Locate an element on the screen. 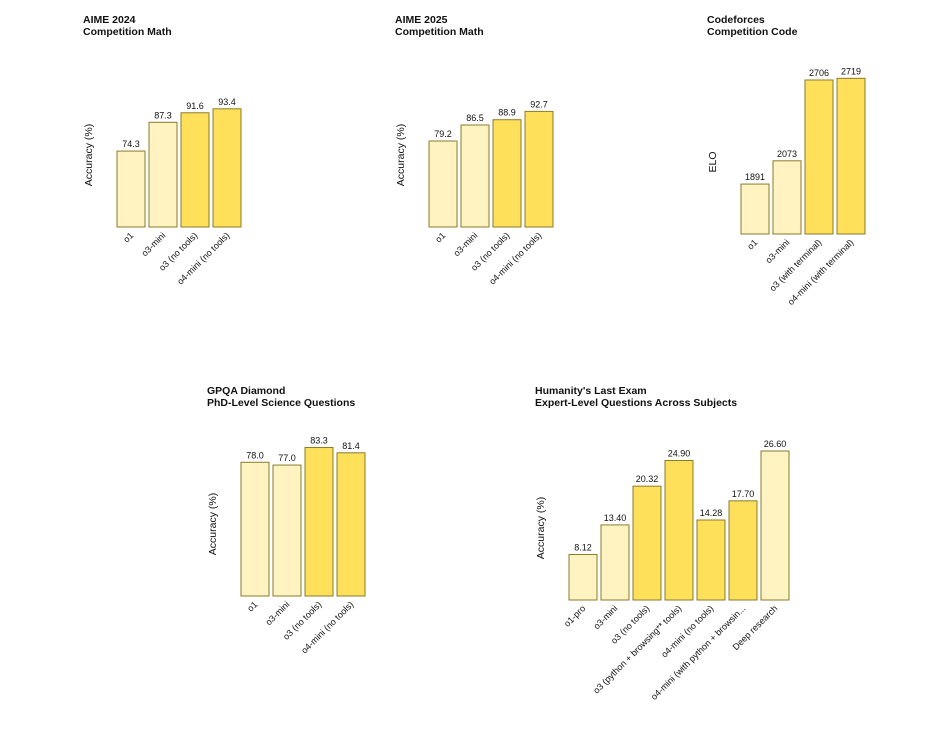  chart-4-title: GPQA Diamond is located at coordinates (246, 391).